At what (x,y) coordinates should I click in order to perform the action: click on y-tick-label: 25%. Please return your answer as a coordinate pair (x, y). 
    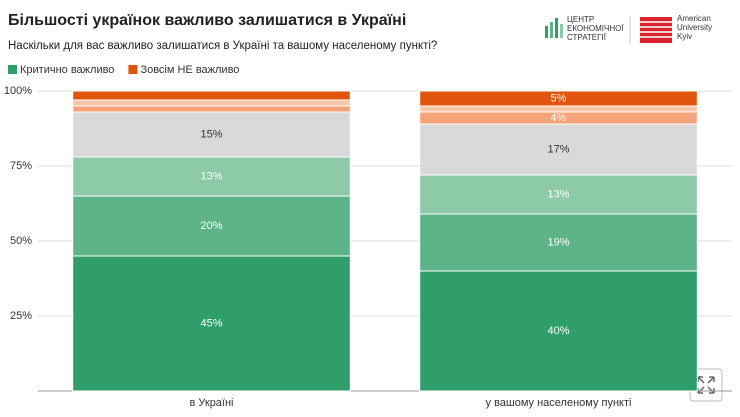
    Looking at the image, I should click on (21, 316).